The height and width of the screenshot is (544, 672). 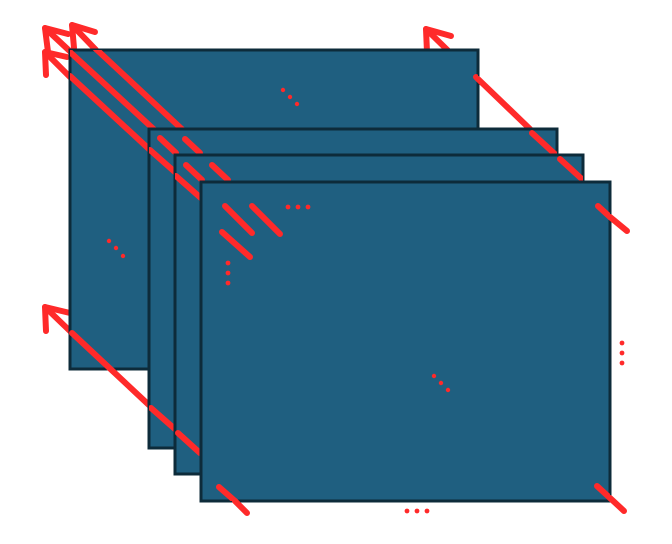 What do you see at coordinates (84, 37) in the screenshot?
I see `arrow-2-shaft-outside` at bounding box center [84, 37].